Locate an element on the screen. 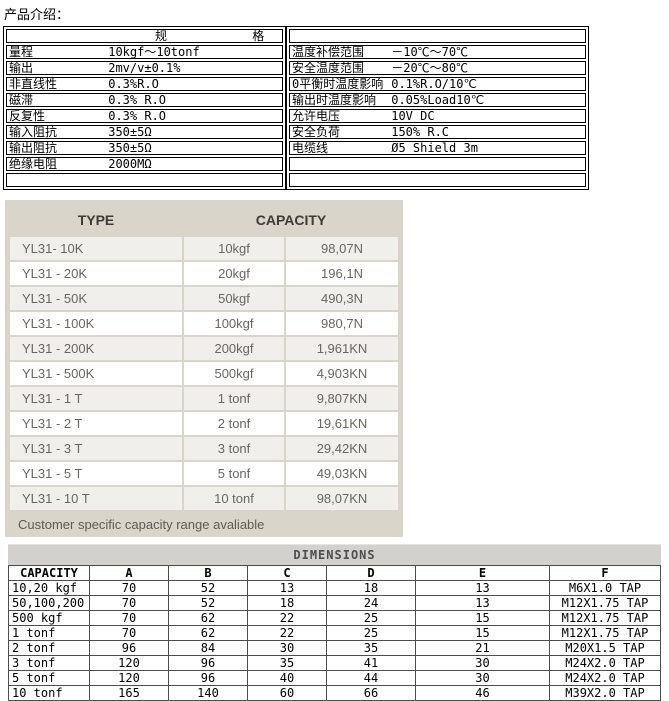 The image size is (669, 701). spec-table-right: 温度补偿范围 －10℃～70℃ 安全温度范围 －20℃～80℃ is located at coordinates (437, 108).